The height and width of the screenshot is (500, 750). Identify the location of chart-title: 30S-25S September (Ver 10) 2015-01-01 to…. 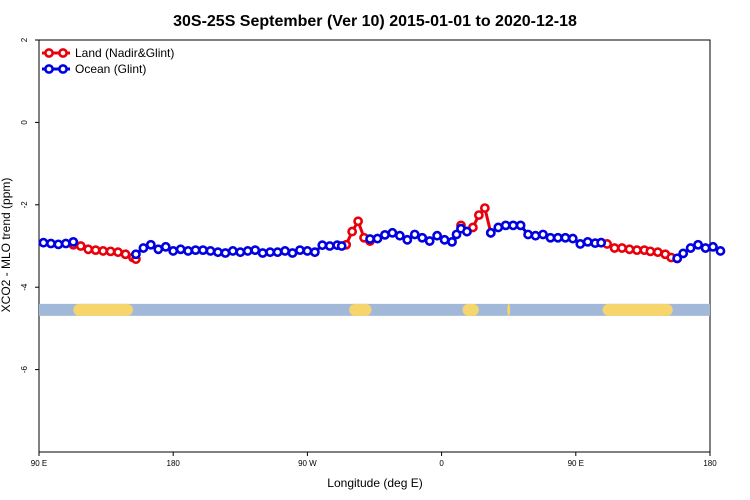
(375, 21).